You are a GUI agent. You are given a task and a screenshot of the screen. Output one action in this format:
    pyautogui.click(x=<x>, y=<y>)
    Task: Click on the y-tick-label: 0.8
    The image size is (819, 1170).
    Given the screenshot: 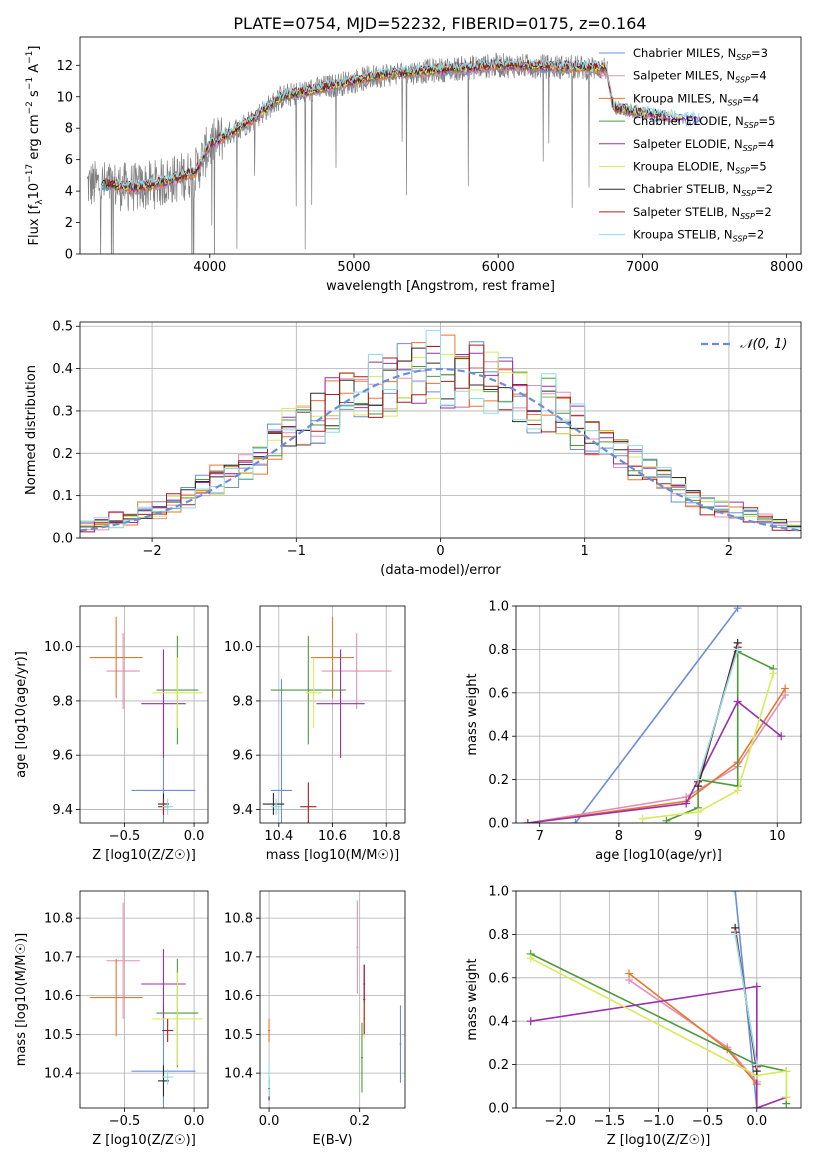 What is the action you would take?
    pyautogui.click(x=498, y=935)
    